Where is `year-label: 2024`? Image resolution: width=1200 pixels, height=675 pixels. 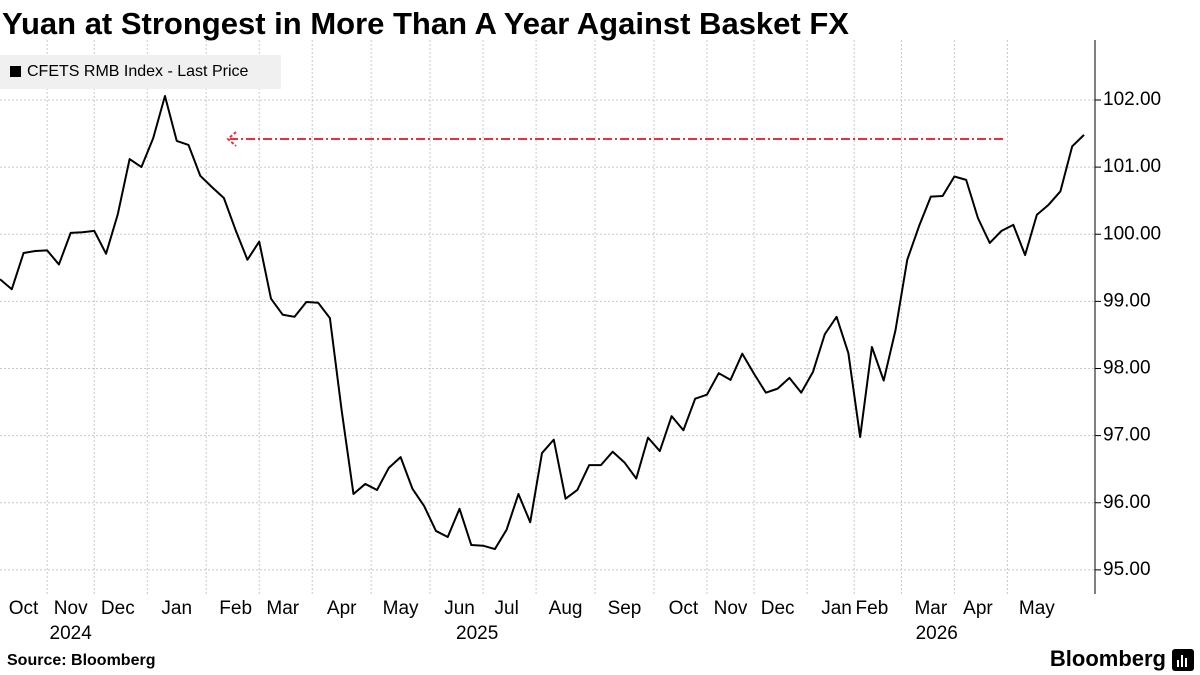
year-label: 2024 is located at coordinates (71, 633).